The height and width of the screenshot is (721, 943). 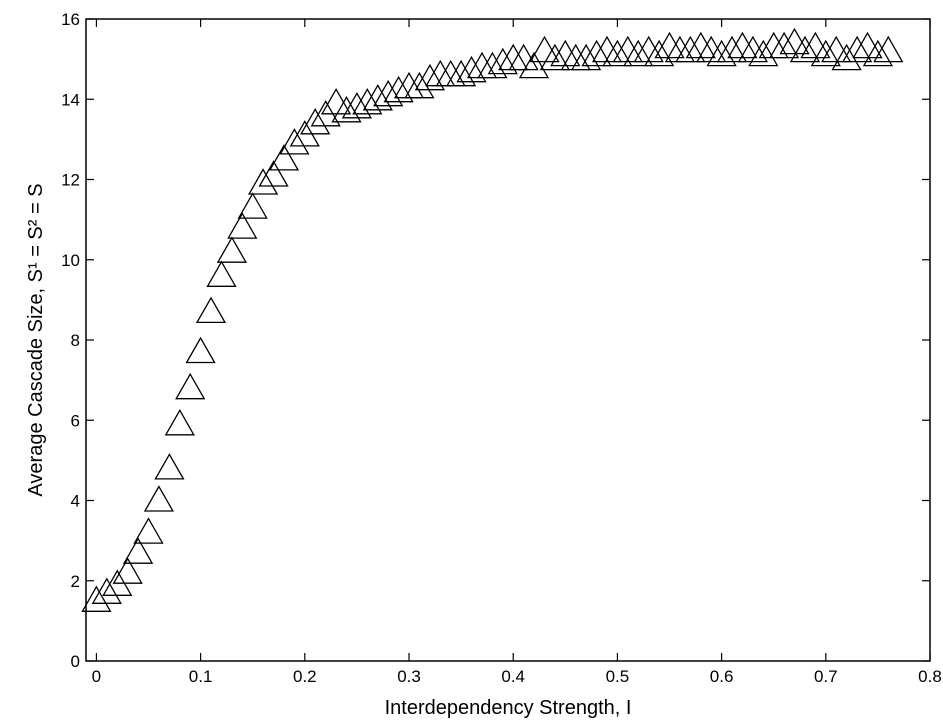 What do you see at coordinates (618, 676) in the screenshot?
I see `x-tick-label: 0.5` at bounding box center [618, 676].